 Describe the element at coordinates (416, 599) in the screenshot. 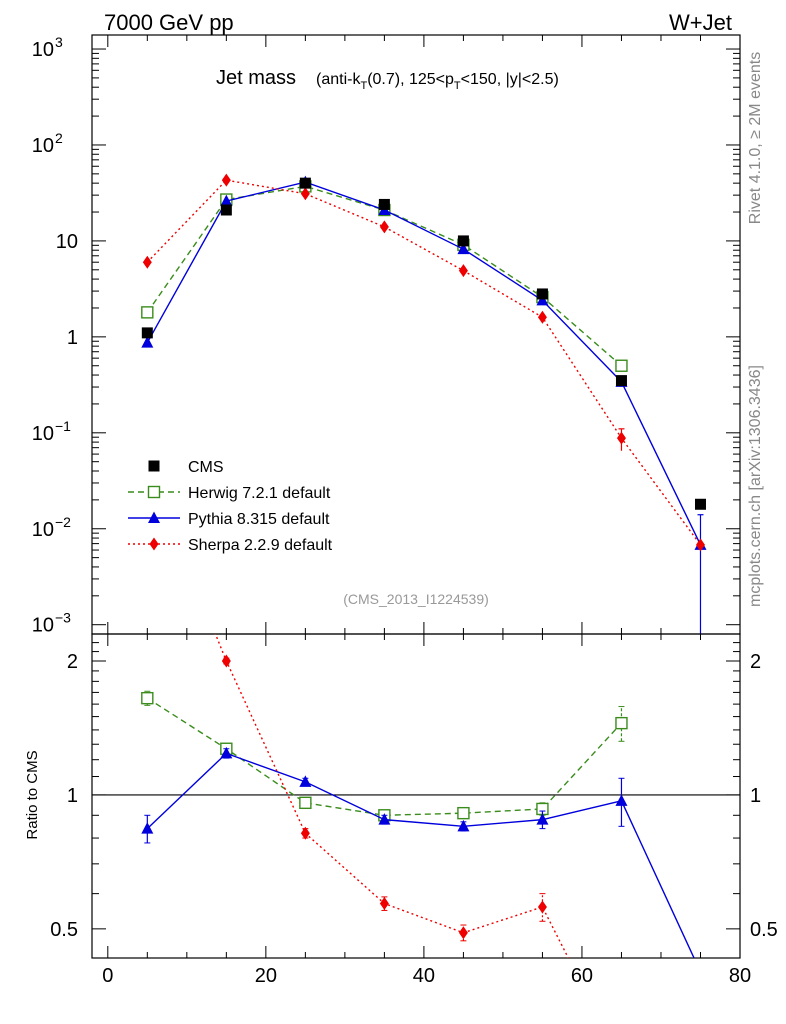

I see `analysis-watermark: (CMS_2013_I1224539)` at that location.